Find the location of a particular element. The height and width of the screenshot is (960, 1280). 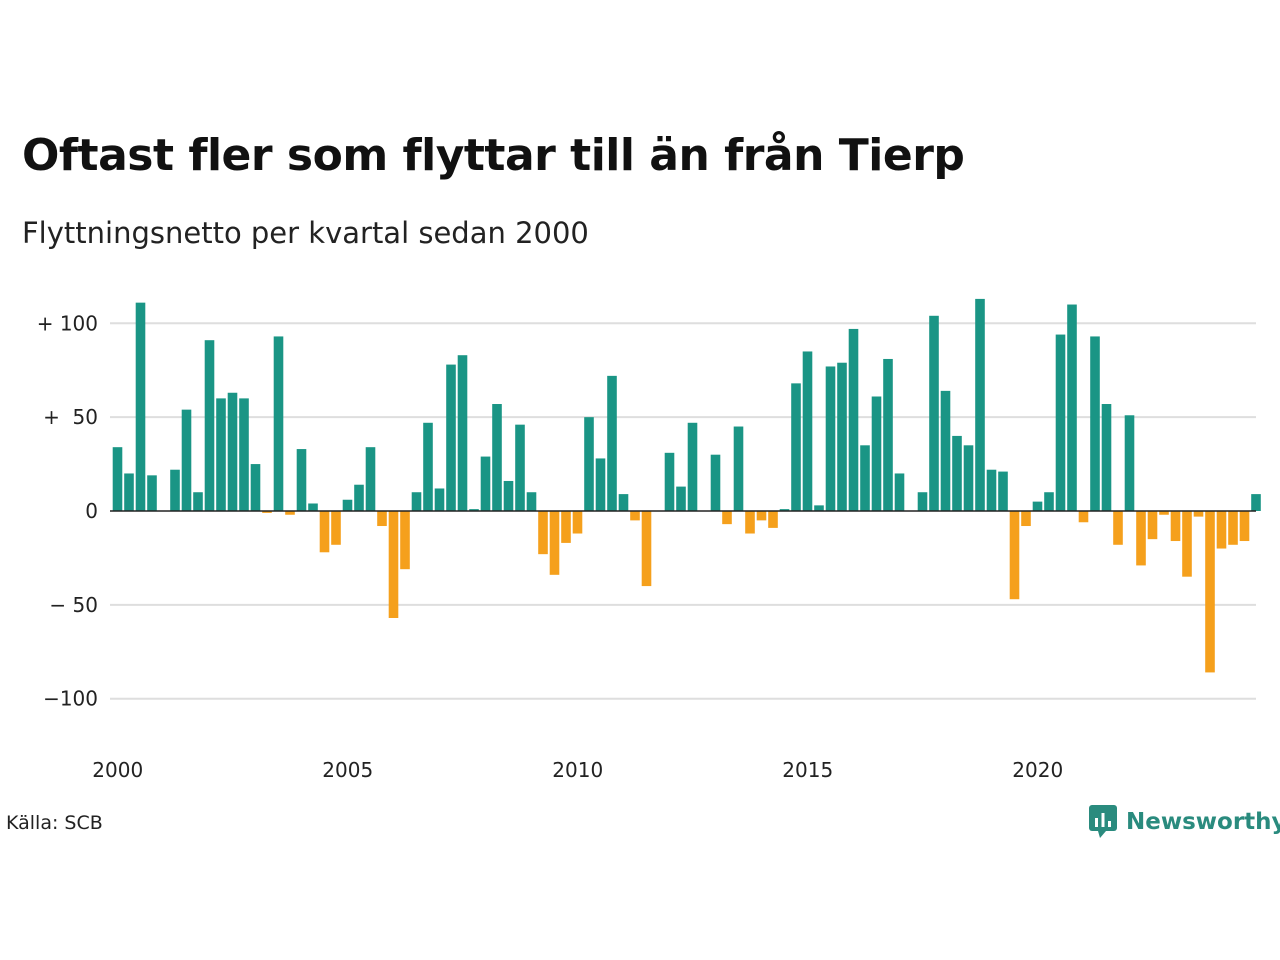

newsworthy-logo-icon is located at coordinates (1103, 821).